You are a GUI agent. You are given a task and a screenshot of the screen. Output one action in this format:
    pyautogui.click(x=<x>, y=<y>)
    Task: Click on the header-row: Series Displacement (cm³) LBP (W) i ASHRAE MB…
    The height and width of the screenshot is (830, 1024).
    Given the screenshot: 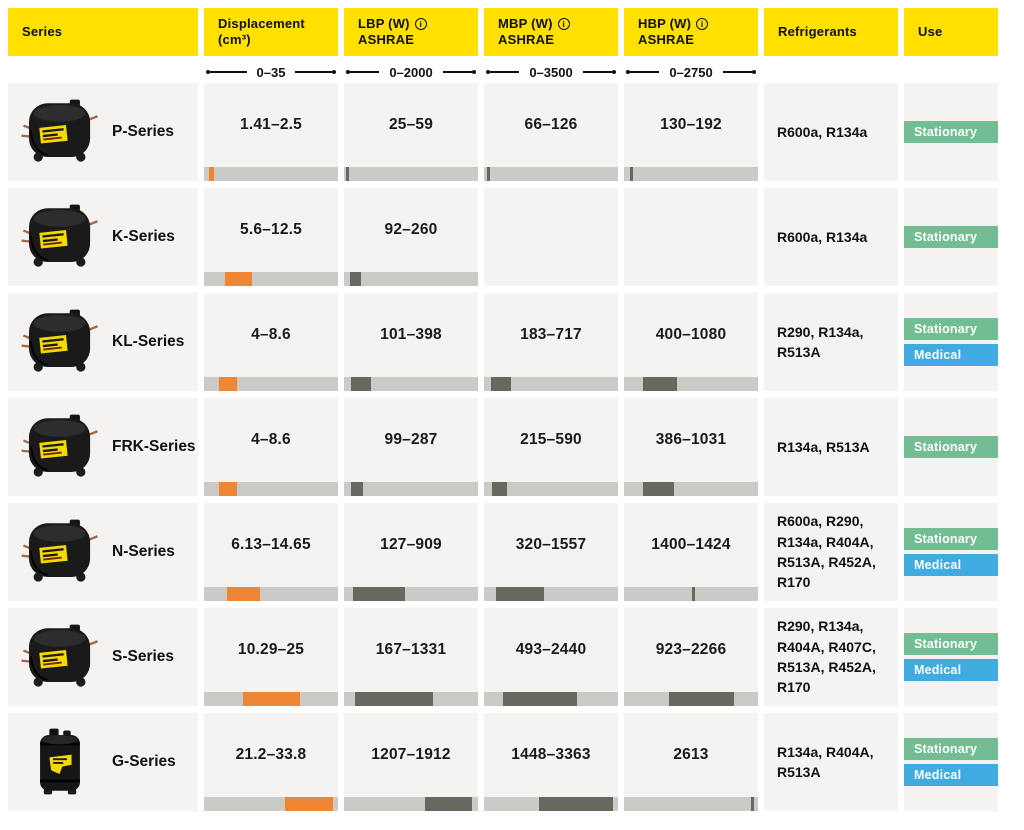 What is the action you would take?
    pyautogui.click(x=507, y=32)
    